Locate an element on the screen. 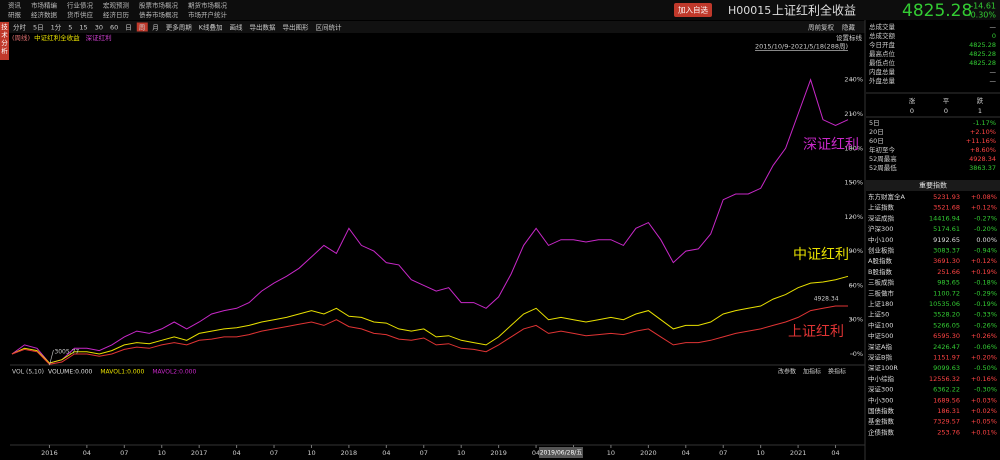  toolbar-item: 5 is located at coordinates (70, 28).